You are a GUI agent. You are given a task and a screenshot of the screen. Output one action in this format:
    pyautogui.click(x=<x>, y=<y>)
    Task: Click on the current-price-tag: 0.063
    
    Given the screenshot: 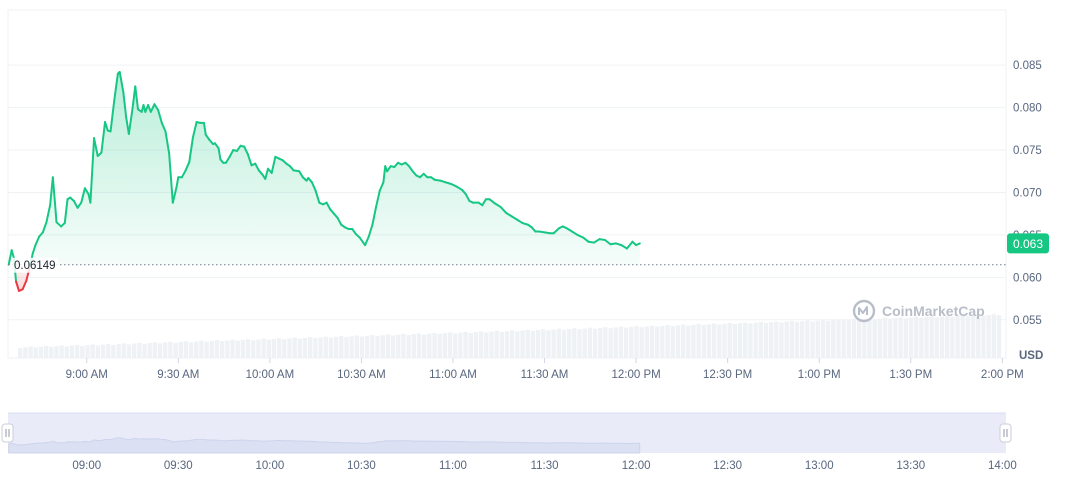 What is the action you would take?
    pyautogui.click(x=1028, y=243)
    